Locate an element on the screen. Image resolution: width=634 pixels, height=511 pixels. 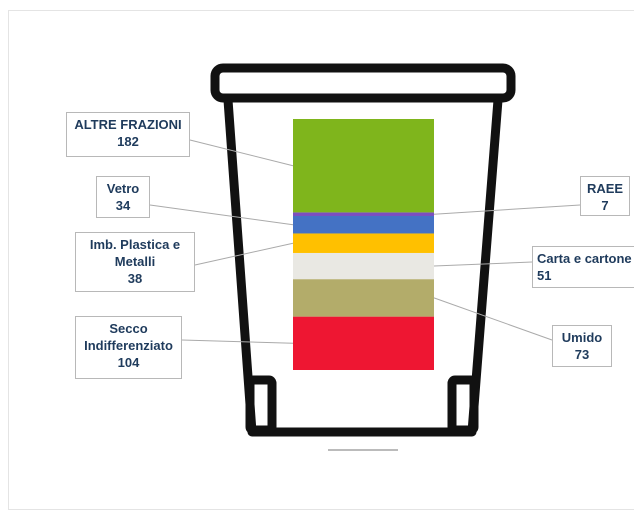
segment-label: ALTRE FRAZIONI 182 is located at coordinates (128, 134).